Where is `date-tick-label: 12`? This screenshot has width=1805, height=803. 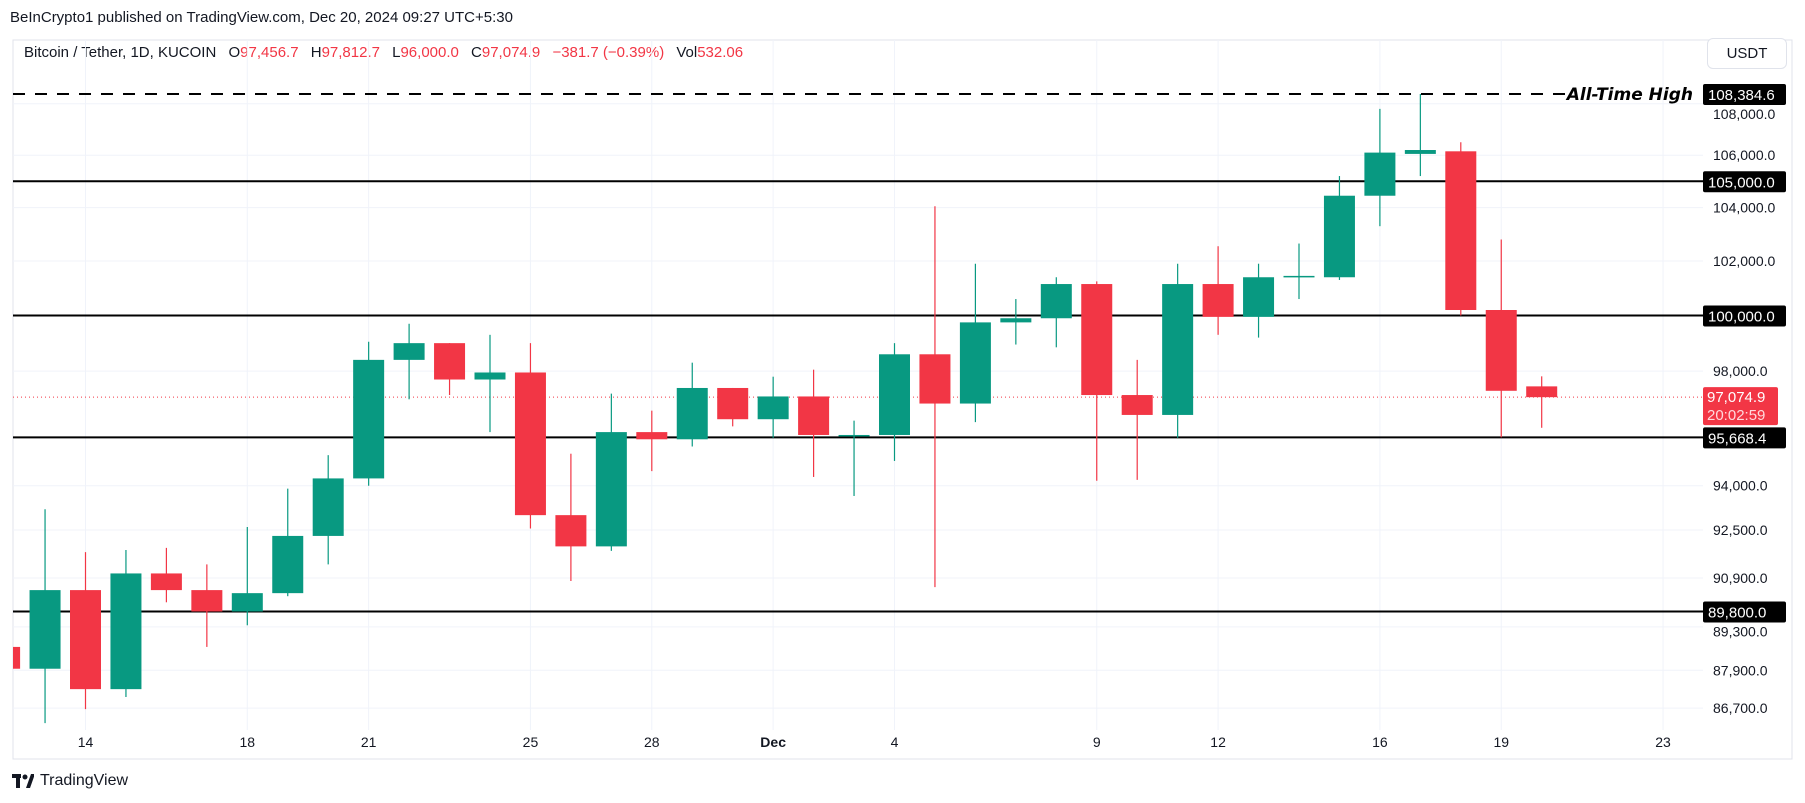
date-tick-label: 12 is located at coordinates (1218, 742).